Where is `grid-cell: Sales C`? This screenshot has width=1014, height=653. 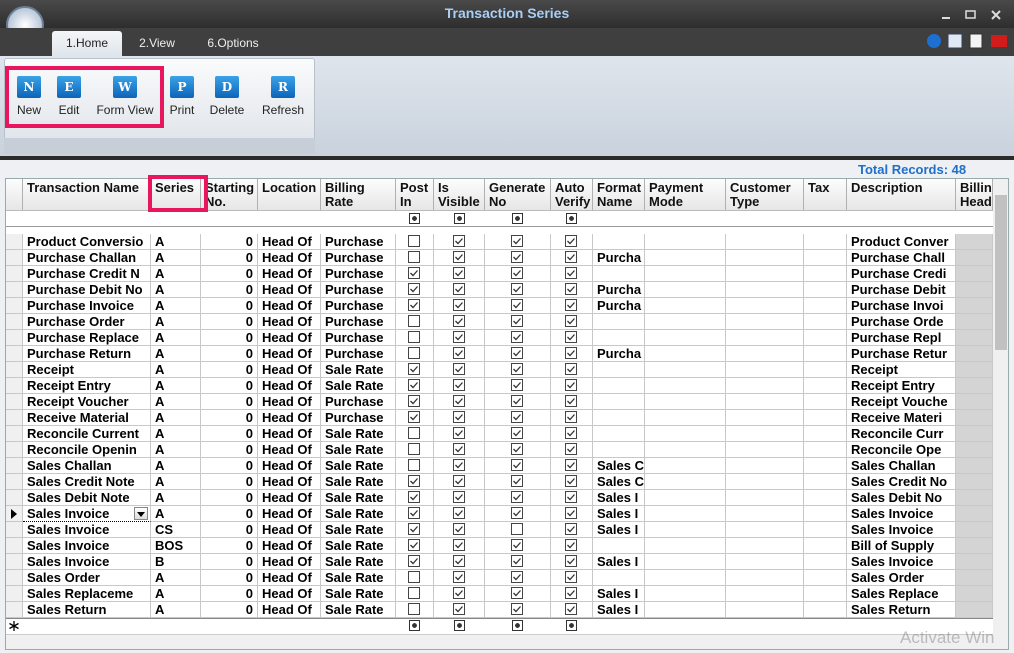
grid-cell: Sales C is located at coordinates (619, 466).